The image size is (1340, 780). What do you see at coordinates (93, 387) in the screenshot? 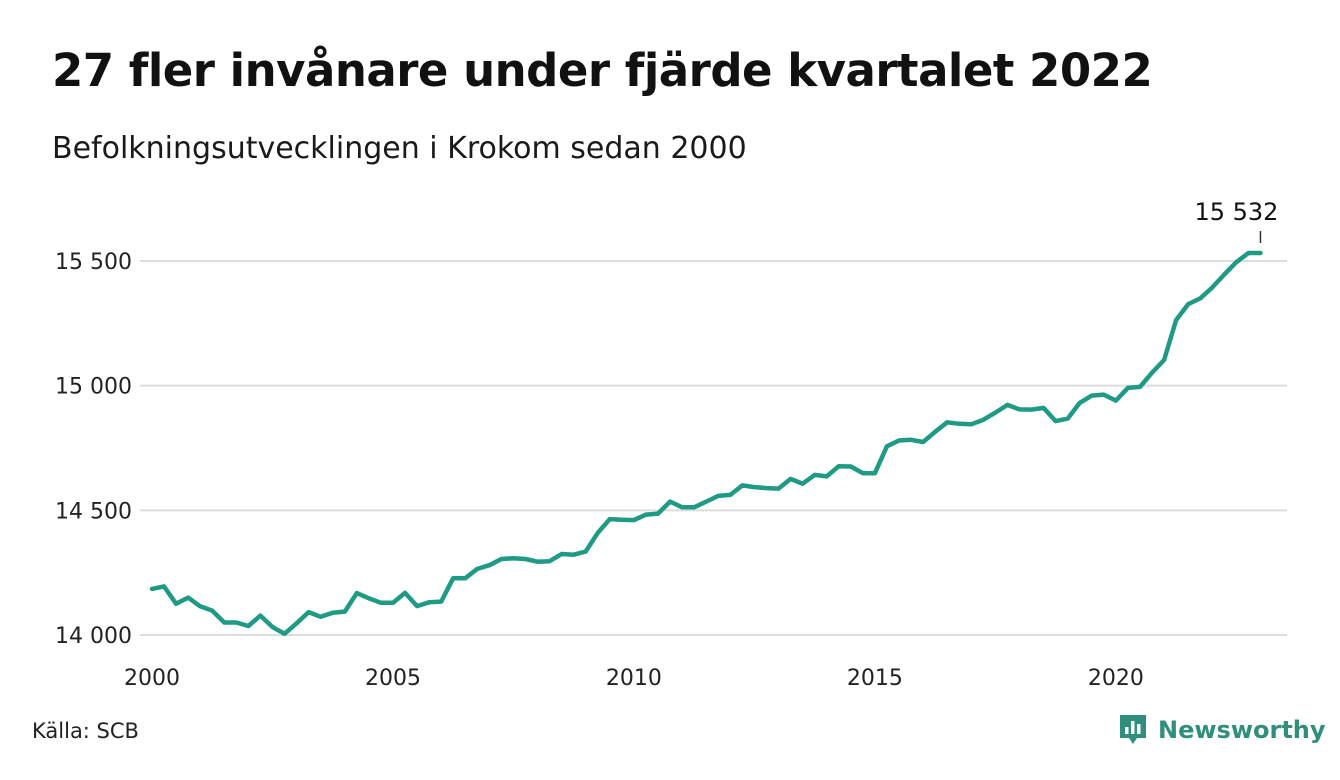
I see `y-tick-label: 15 000` at bounding box center [93, 387].